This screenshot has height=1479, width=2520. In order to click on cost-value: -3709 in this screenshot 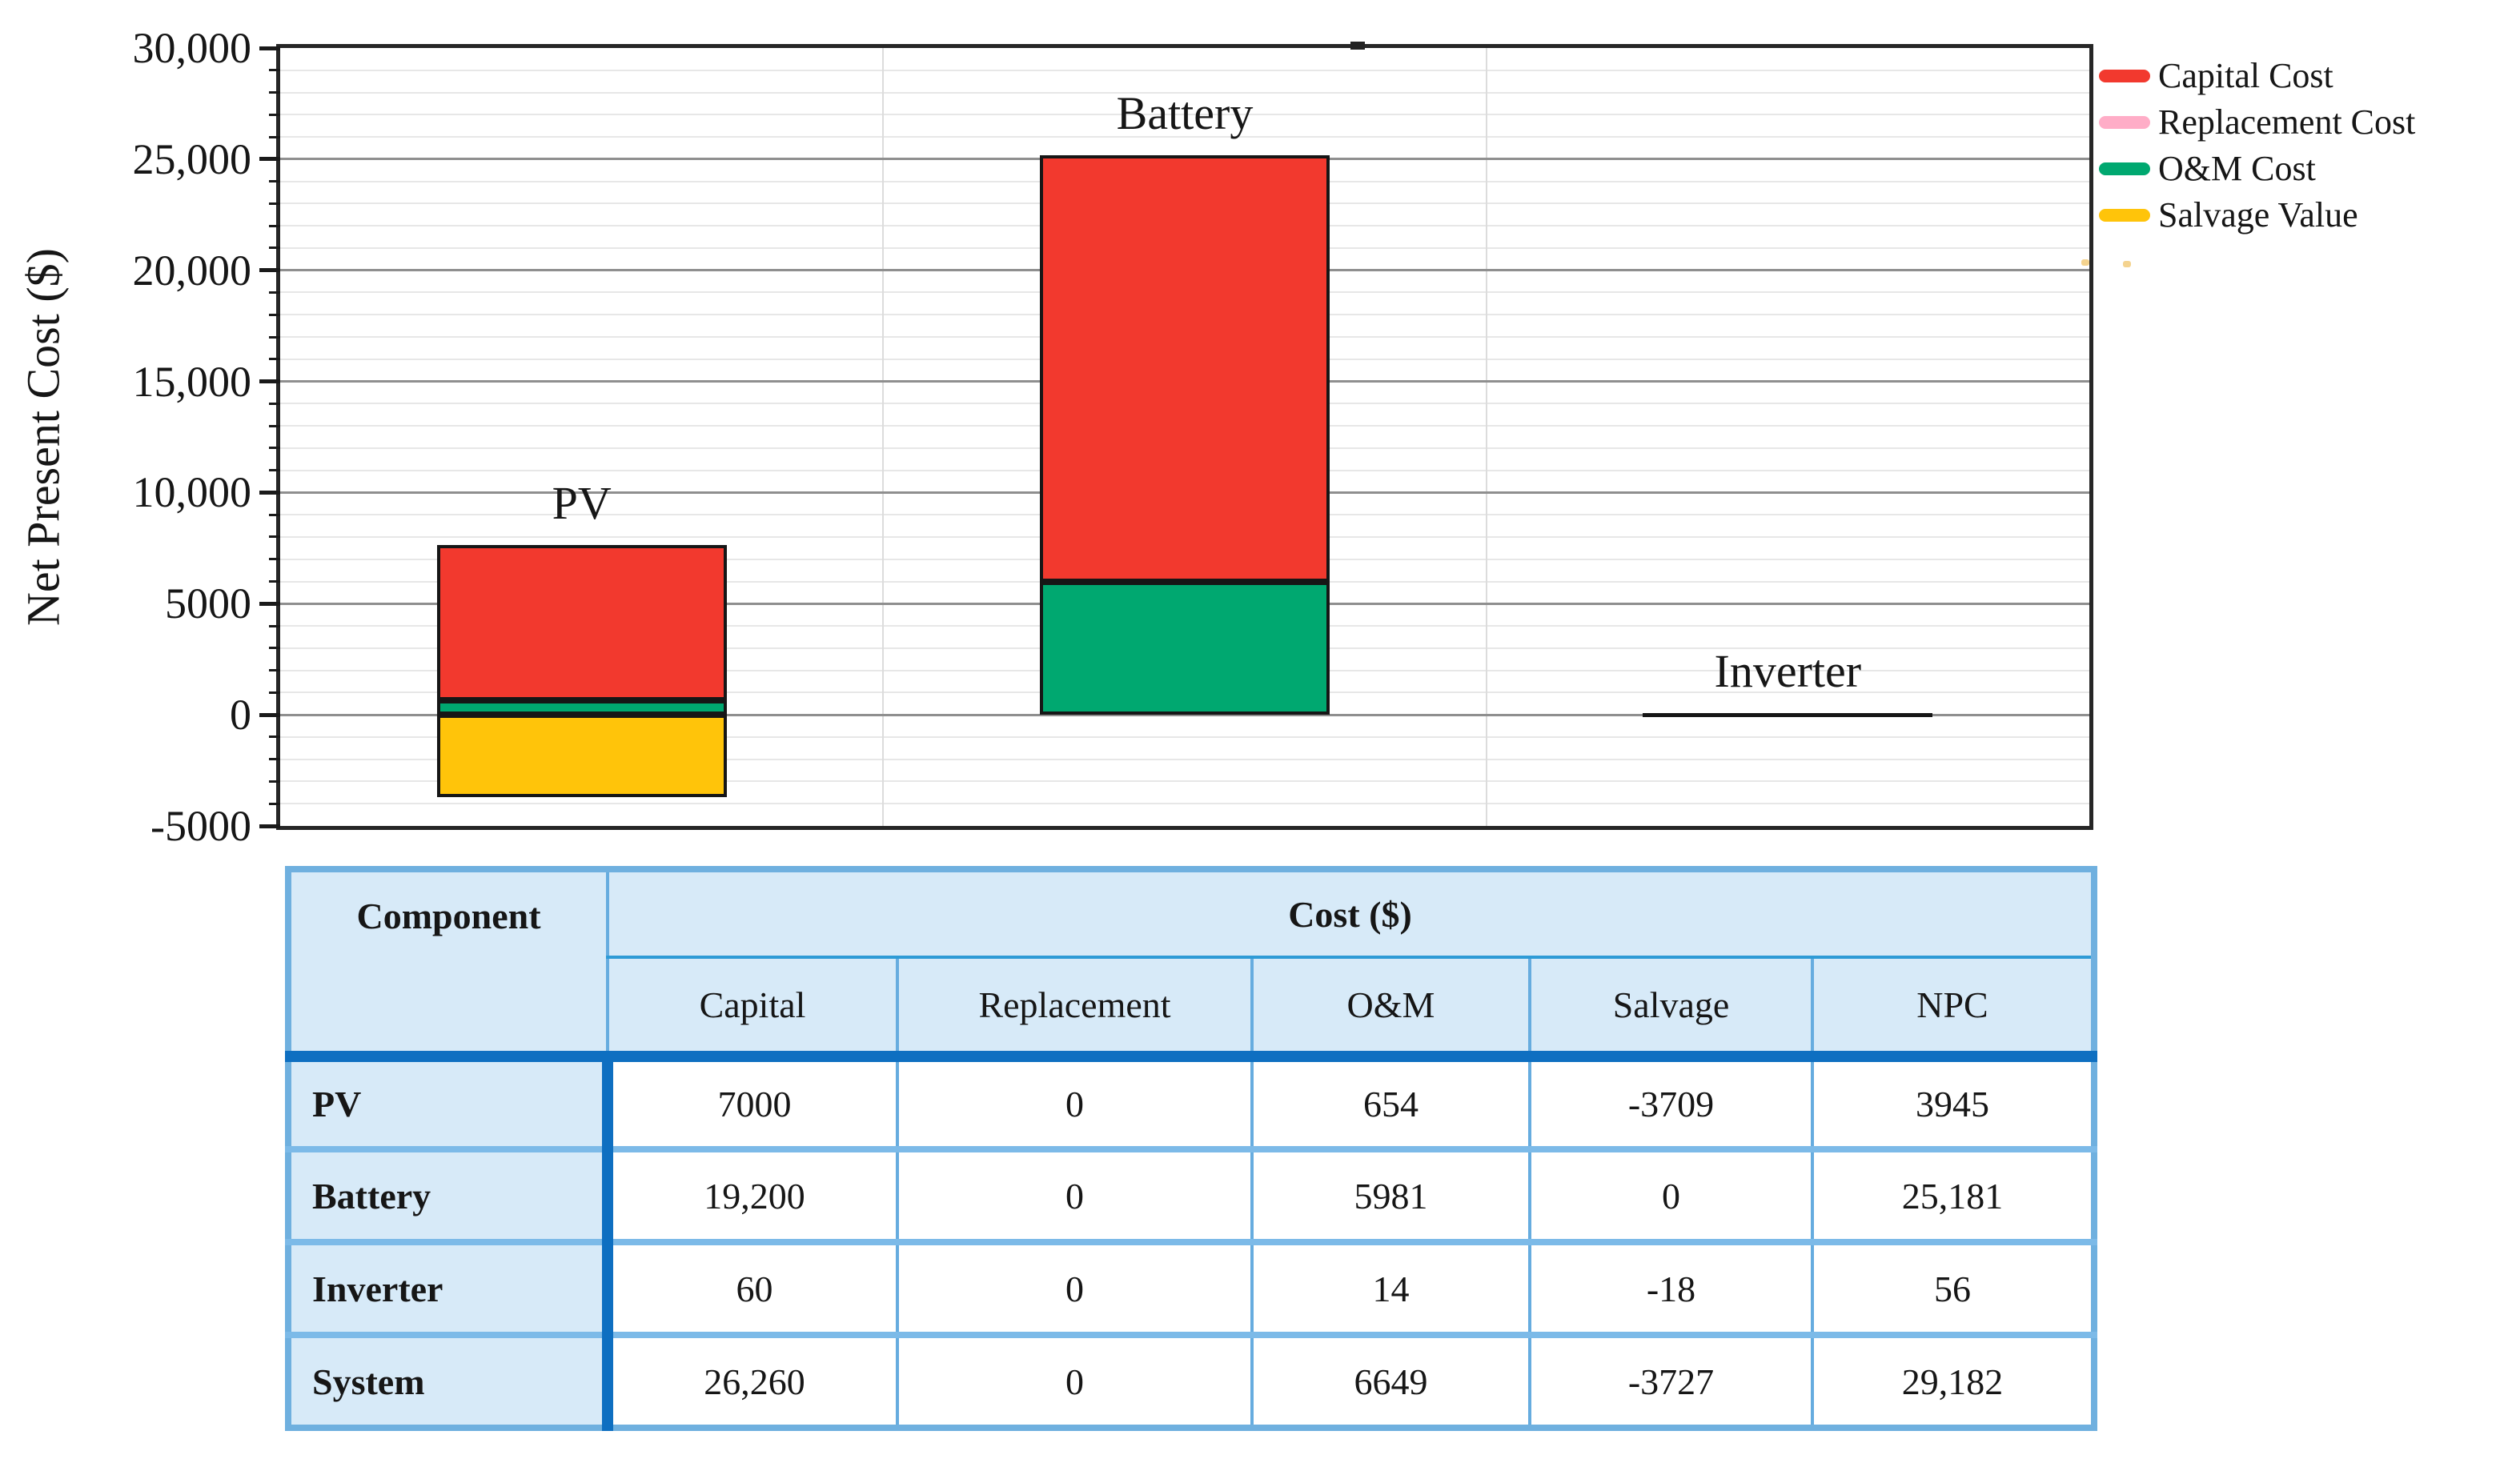, I will do `click(1670, 1100)`.